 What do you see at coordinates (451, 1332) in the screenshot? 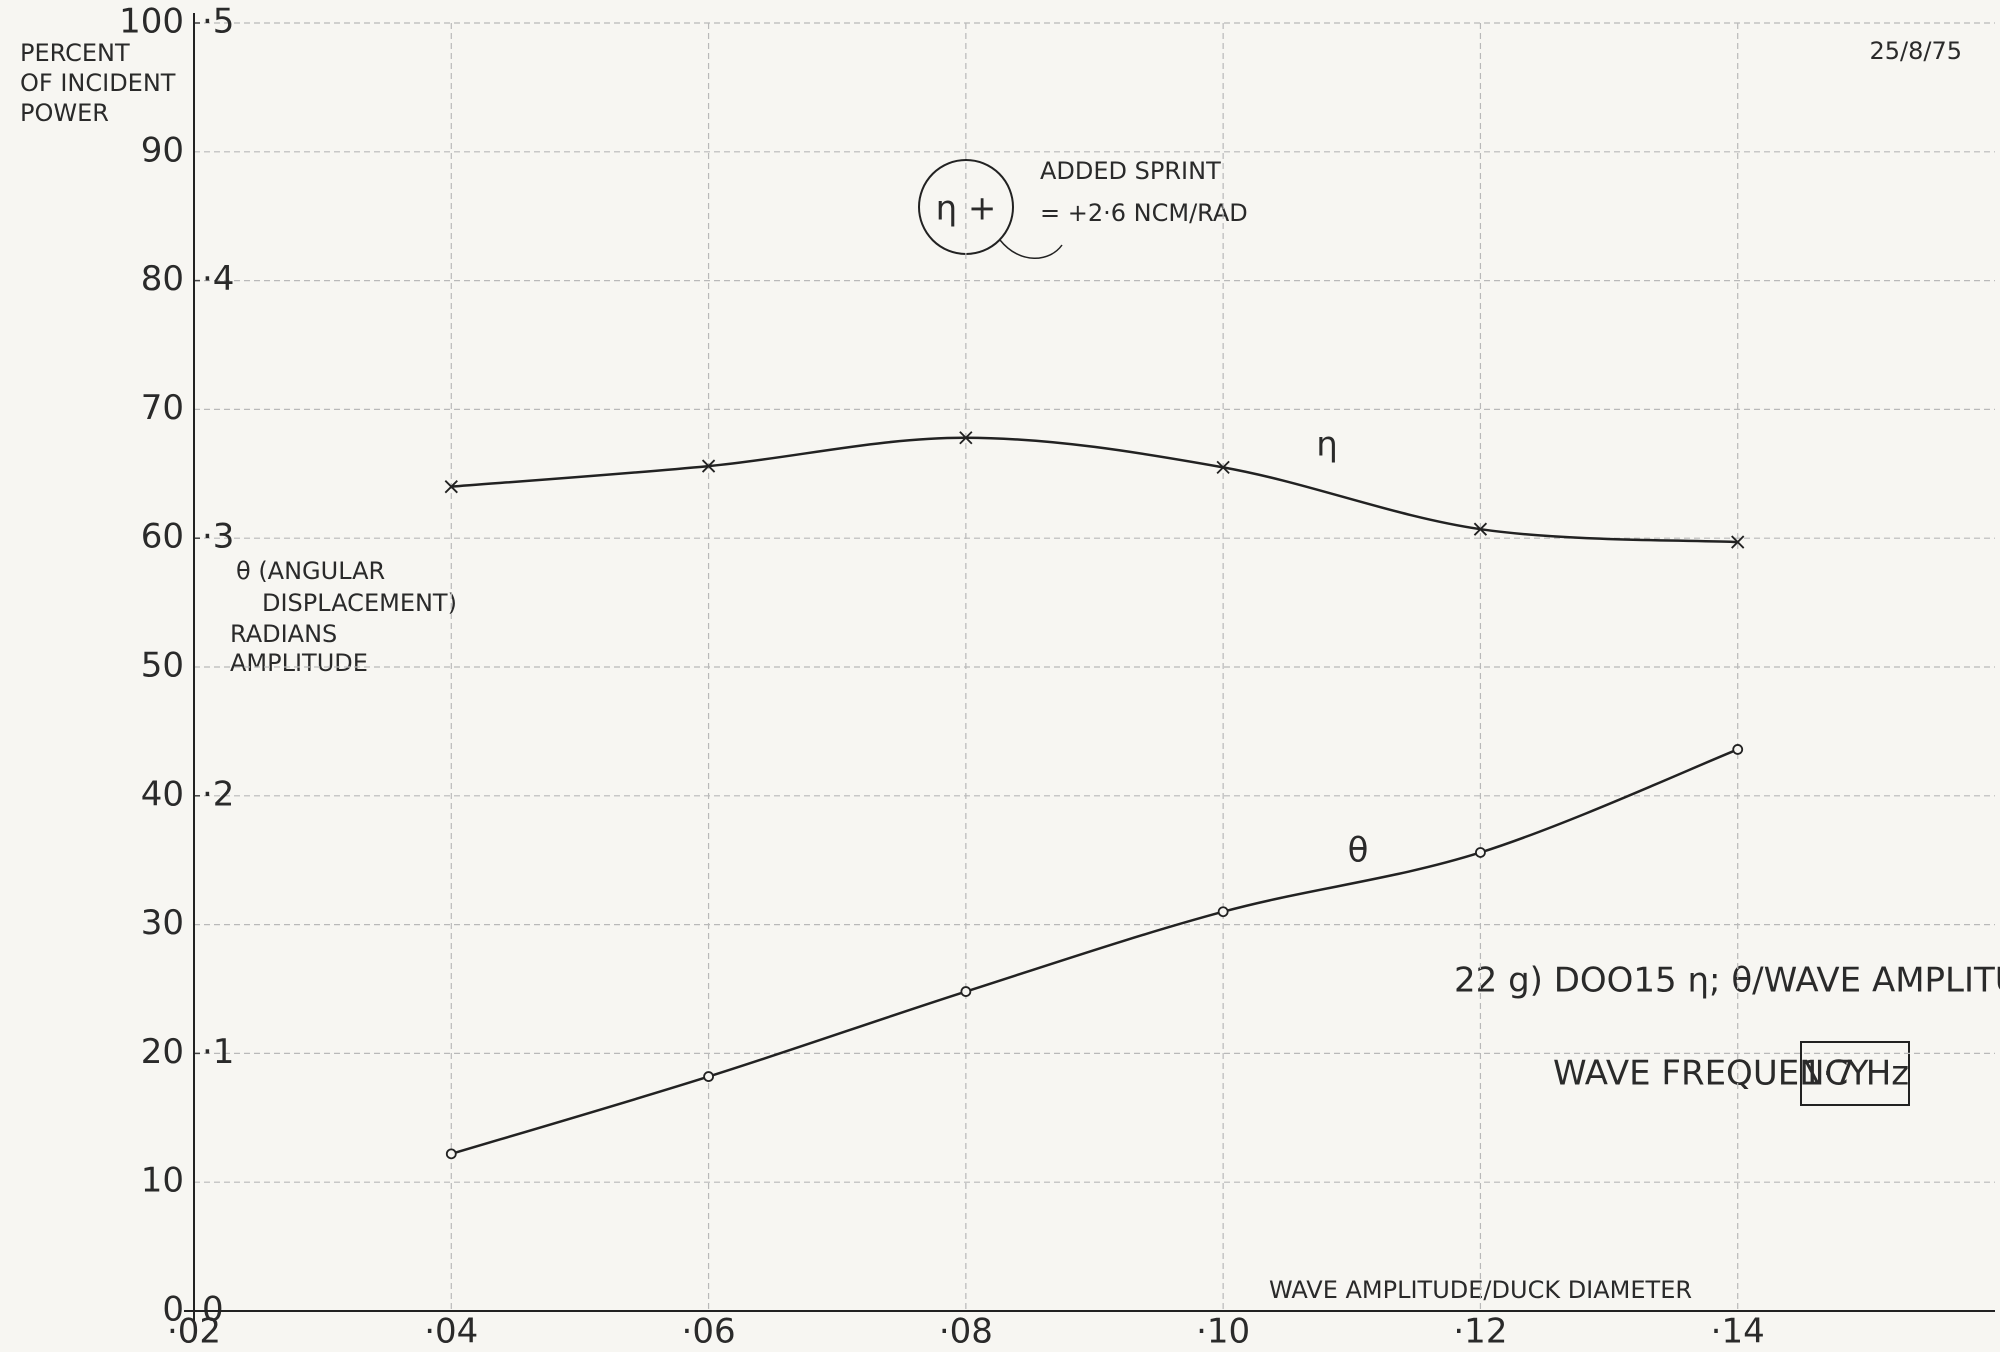
I see `x-tick-label: ·04` at bounding box center [451, 1332].